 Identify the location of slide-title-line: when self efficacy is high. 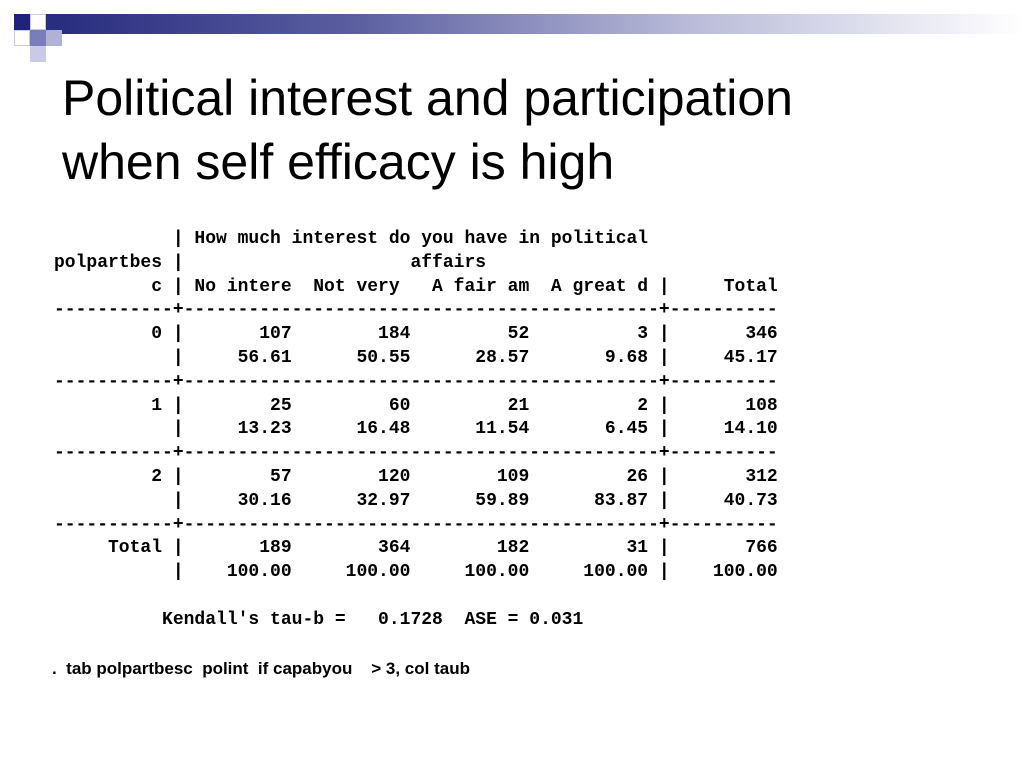
(338, 162).